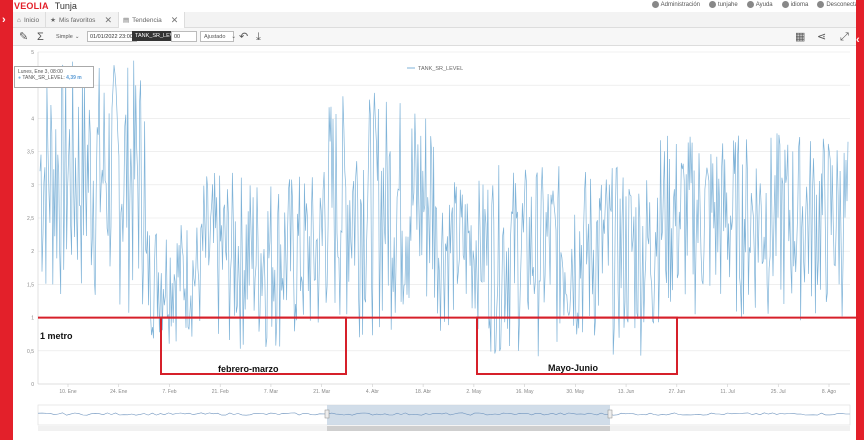  I want to click on date-to-input: 00, so click(184, 36).